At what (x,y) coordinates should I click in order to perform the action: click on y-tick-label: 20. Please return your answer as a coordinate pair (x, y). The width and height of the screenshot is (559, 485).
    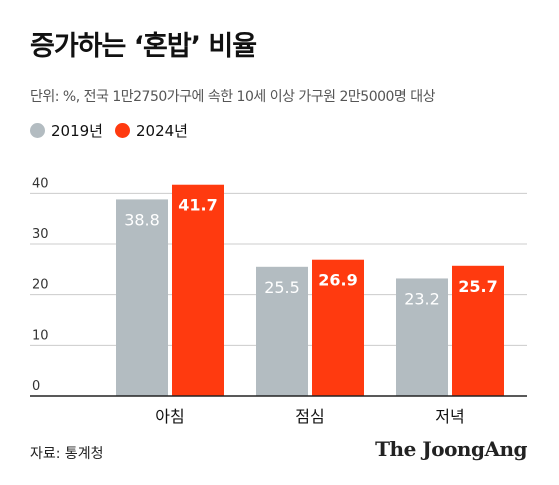
    Looking at the image, I should click on (40, 285).